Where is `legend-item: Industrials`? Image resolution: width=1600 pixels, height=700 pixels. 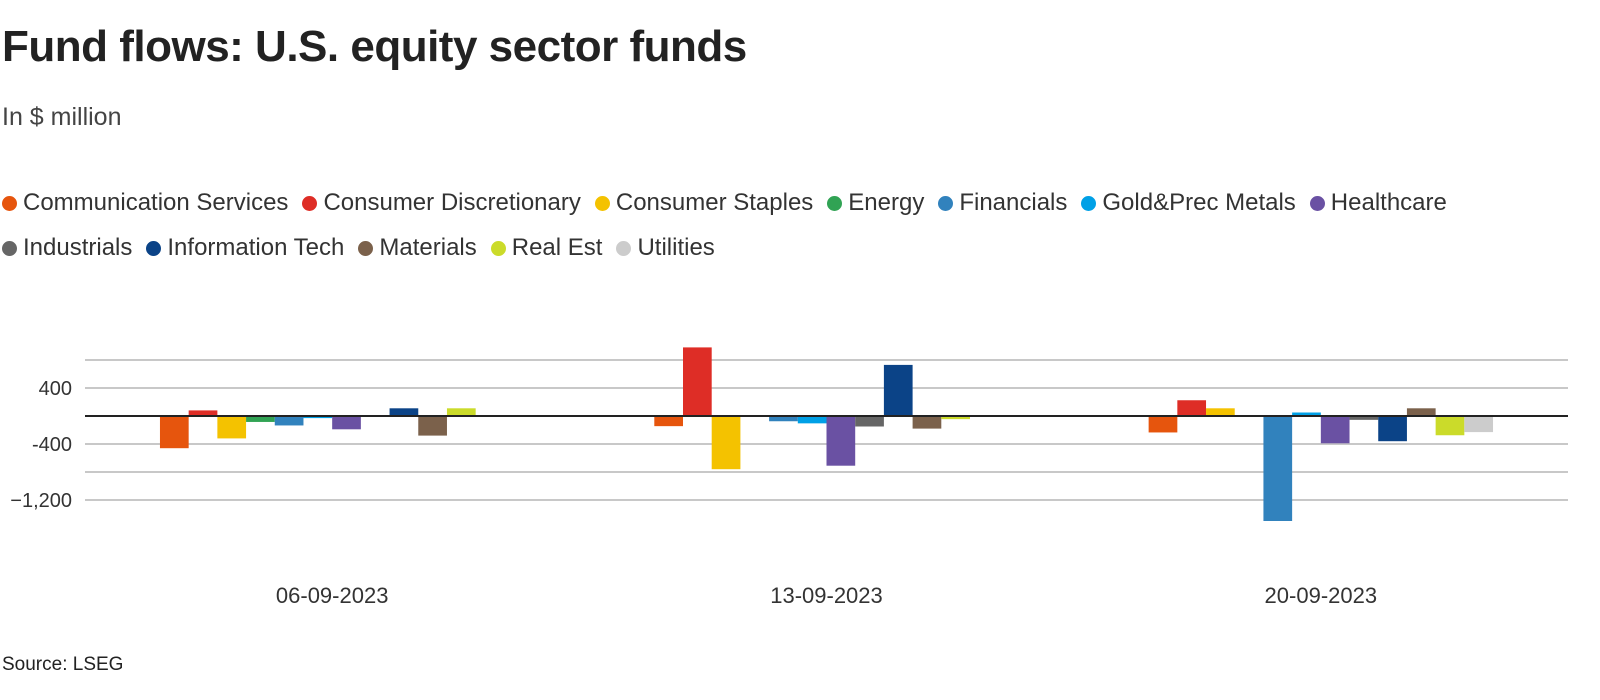
legend-item: Industrials is located at coordinates (67, 247).